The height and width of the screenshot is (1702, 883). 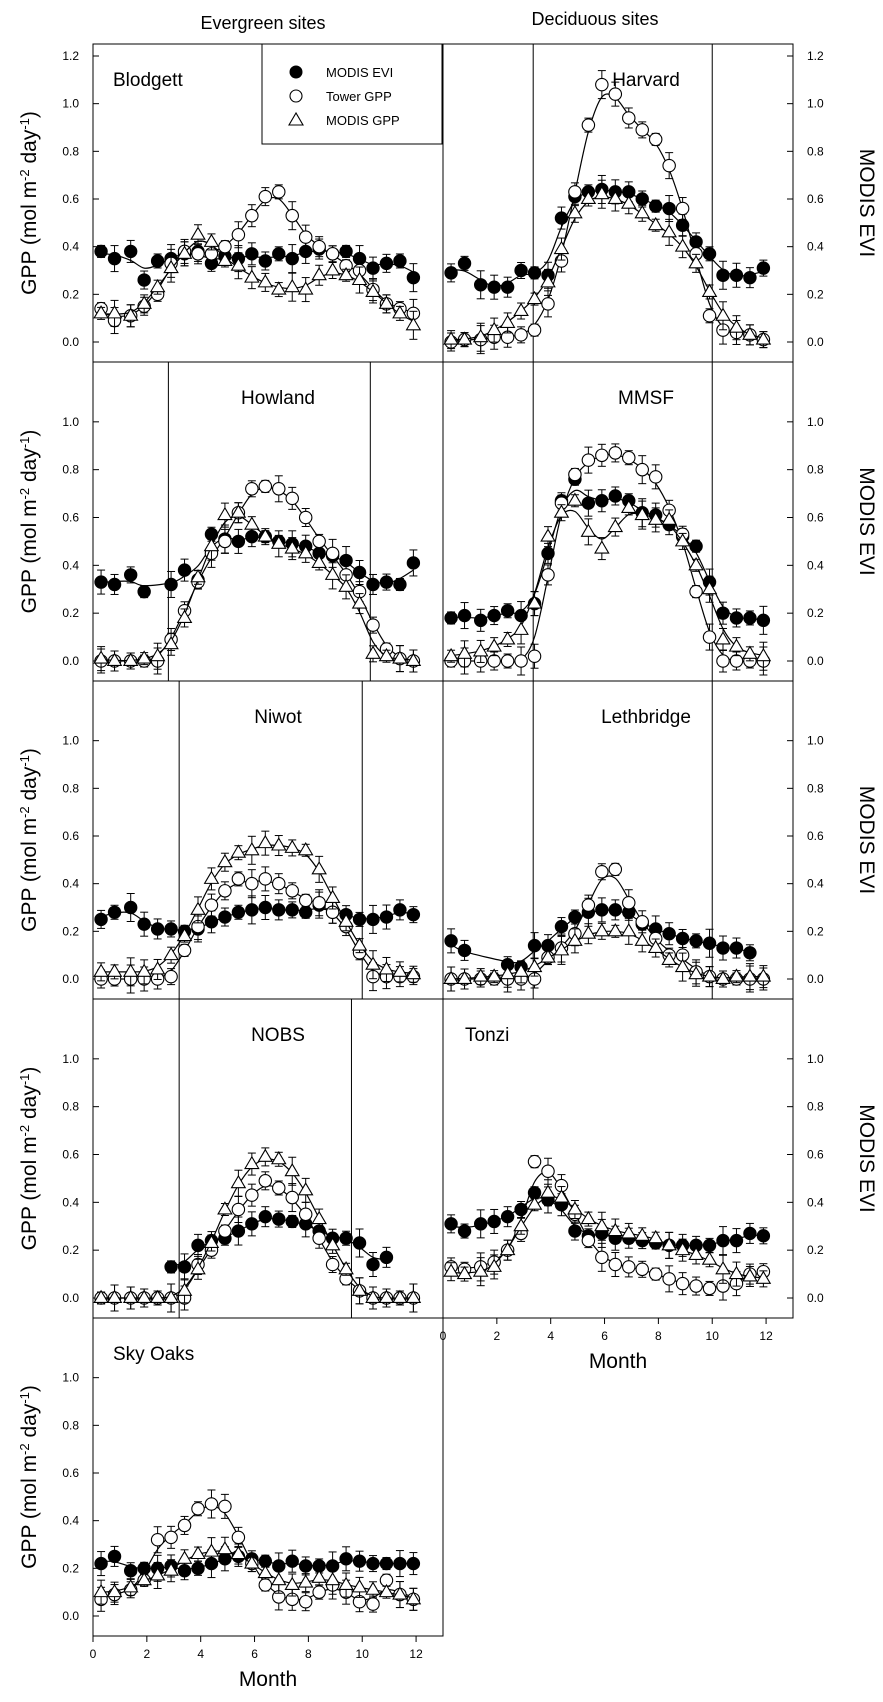 I want to click on x-tick-label: 8, so click(x=308, y=1654).